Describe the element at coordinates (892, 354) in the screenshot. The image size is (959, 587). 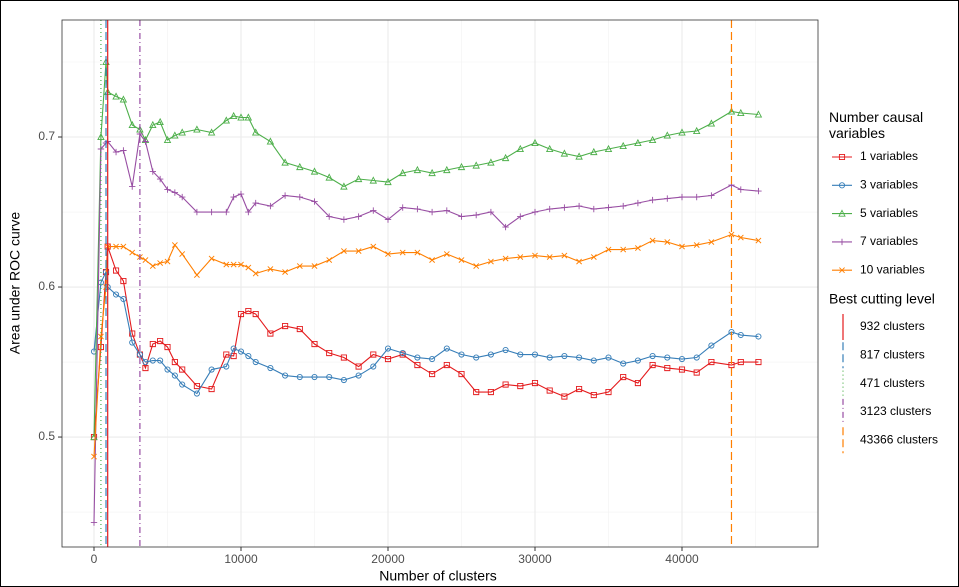
I see `legend-label: 817 clusters` at that location.